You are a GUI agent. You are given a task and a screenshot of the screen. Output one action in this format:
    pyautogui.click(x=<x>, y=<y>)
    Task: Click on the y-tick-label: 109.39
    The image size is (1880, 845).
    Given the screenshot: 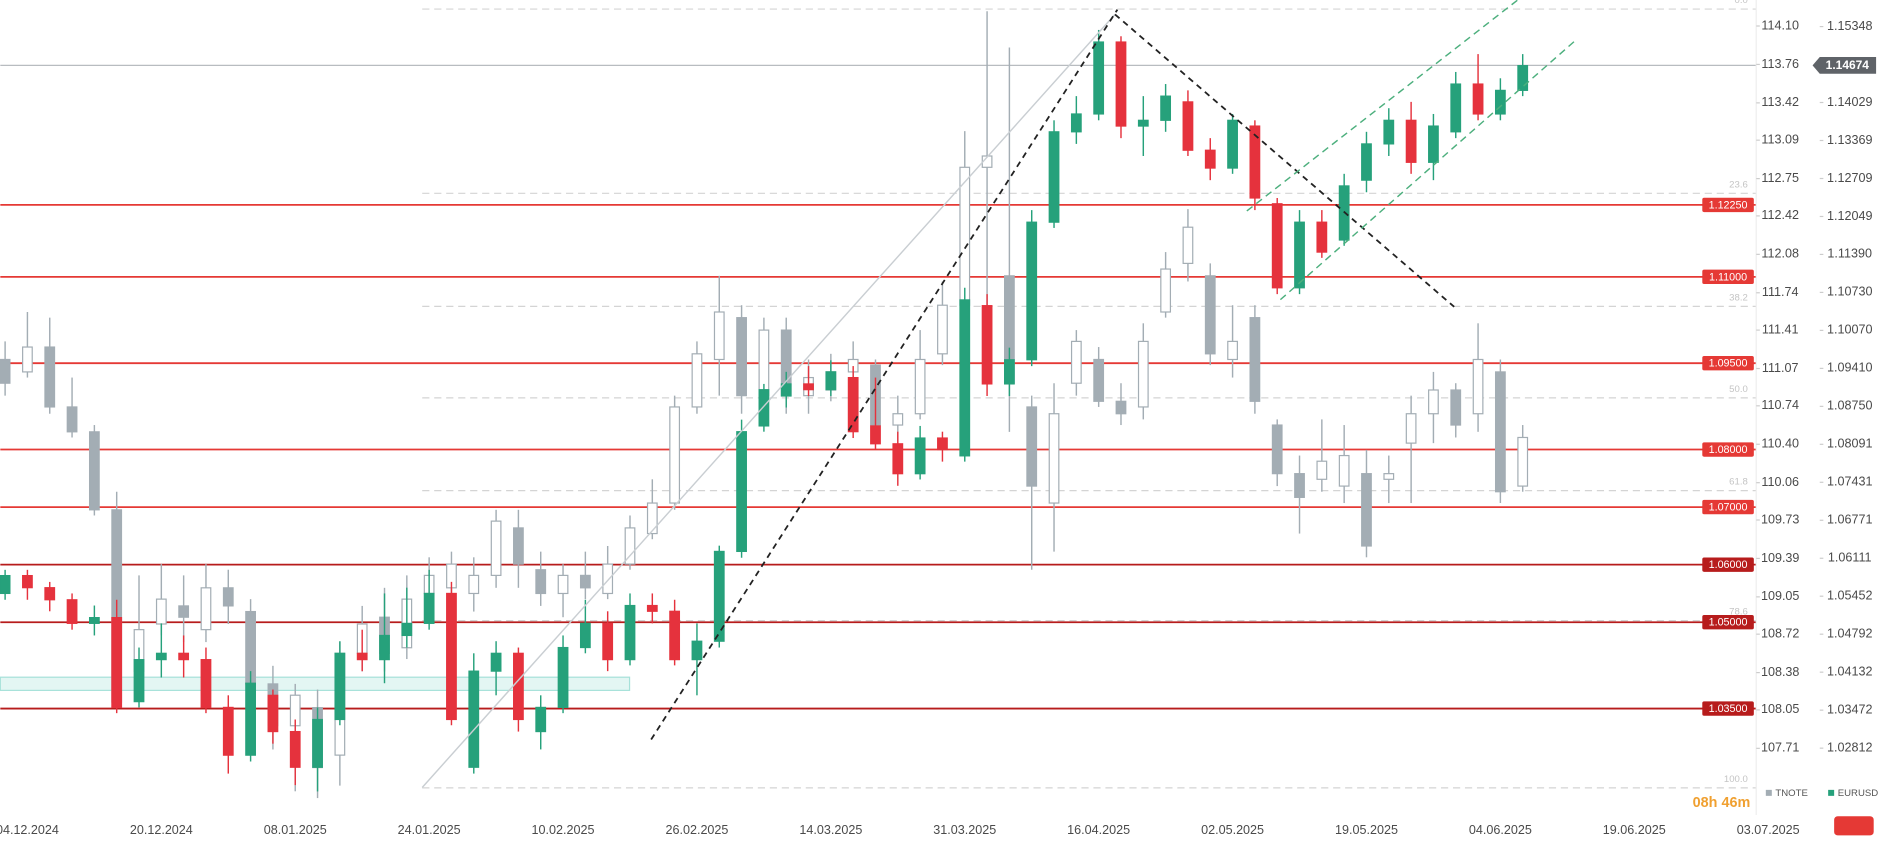 What is the action you would take?
    pyautogui.click(x=1780, y=558)
    